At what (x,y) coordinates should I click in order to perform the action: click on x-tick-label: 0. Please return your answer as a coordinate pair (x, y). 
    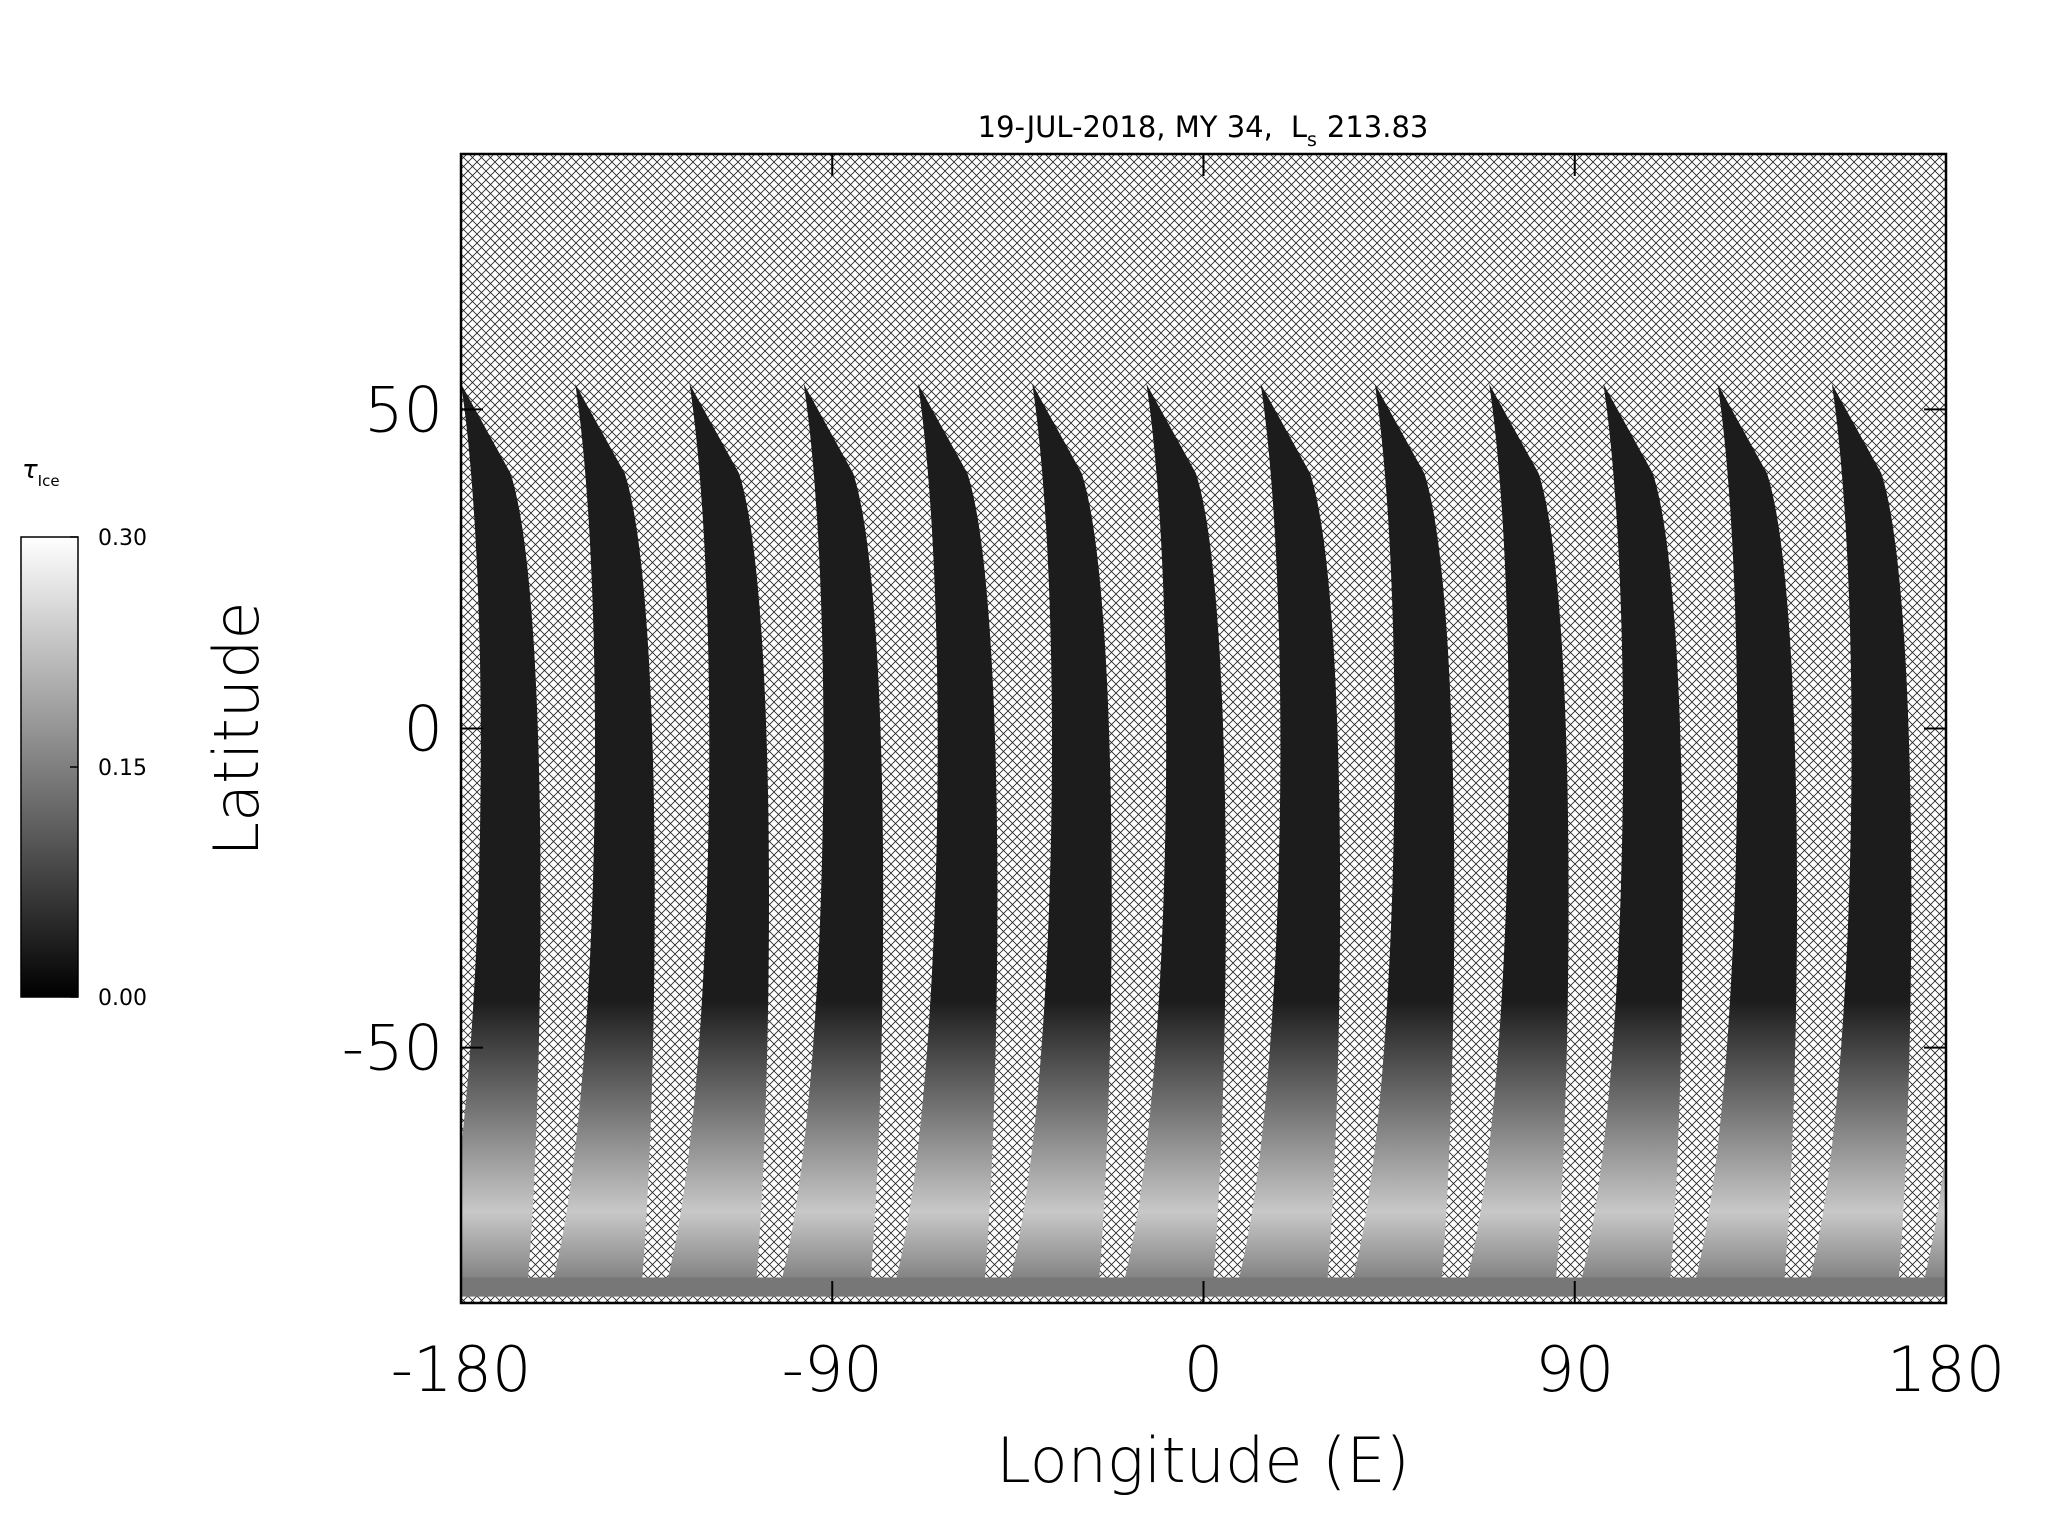
    Looking at the image, I should click on (1203, 1369).